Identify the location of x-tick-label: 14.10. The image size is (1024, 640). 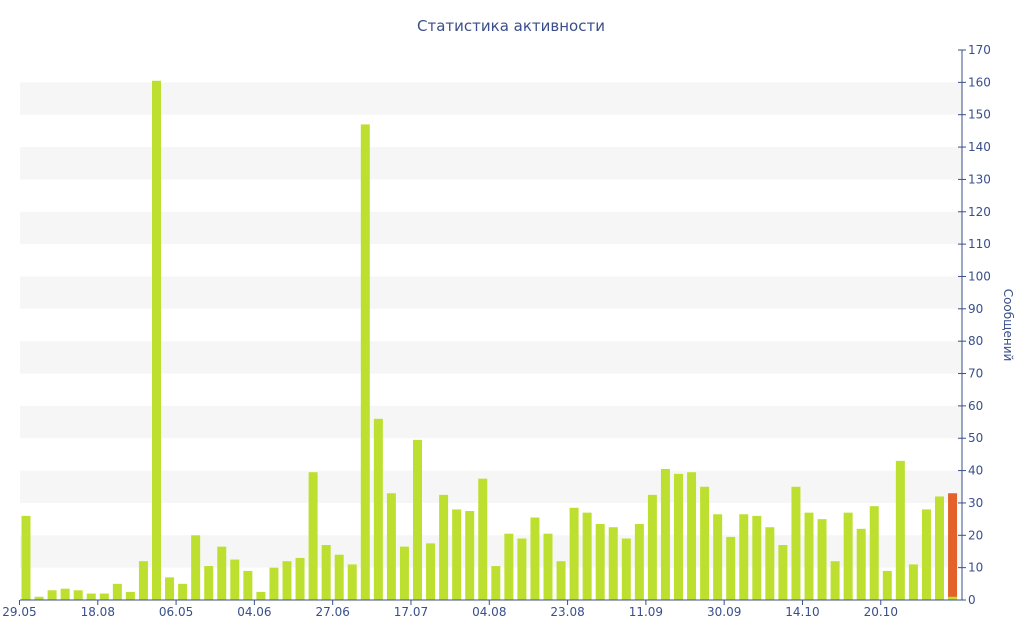
(802, 612).